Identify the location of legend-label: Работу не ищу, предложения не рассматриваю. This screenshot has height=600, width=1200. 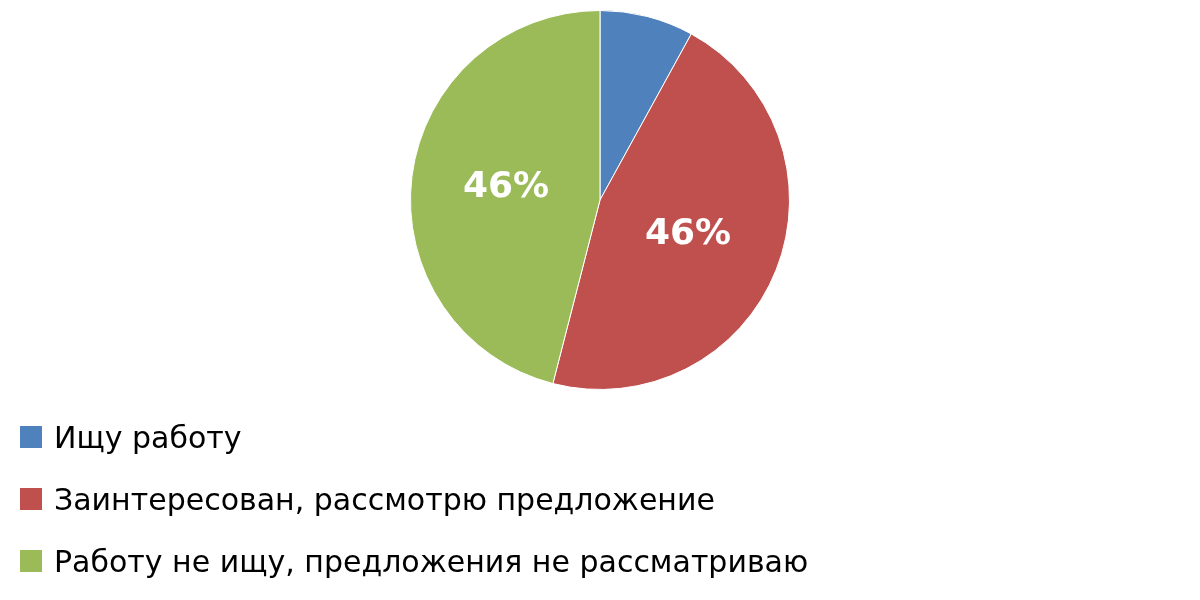
(431, 561).